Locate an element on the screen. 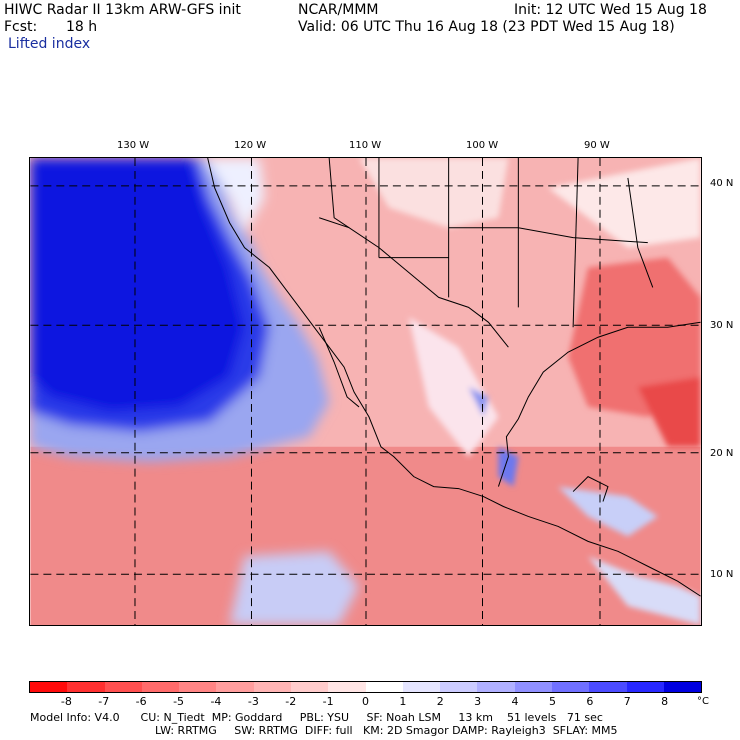 This screenshot has width=740, height=740. colorbar-tick-label: -5 is located at coordinates (179, 701).